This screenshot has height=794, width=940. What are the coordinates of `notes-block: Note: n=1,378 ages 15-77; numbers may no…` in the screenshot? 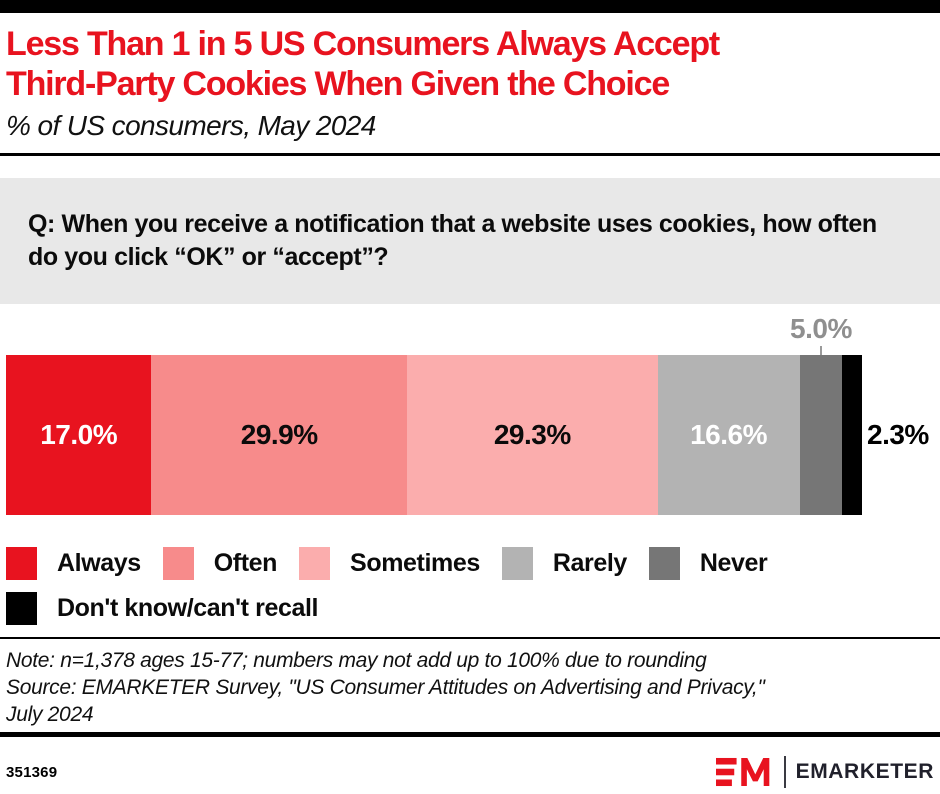 It's located at (470, 687).